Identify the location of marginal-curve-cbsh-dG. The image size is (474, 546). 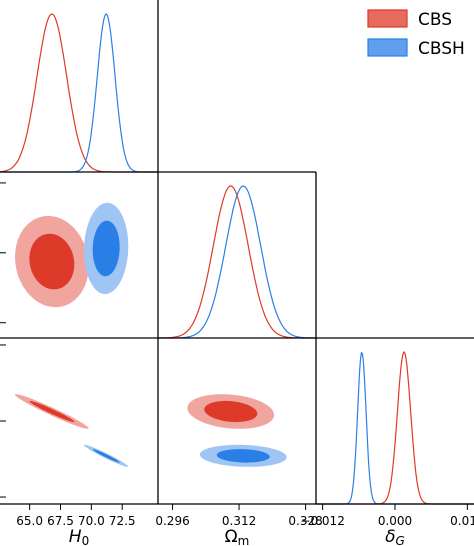
(395, 428).